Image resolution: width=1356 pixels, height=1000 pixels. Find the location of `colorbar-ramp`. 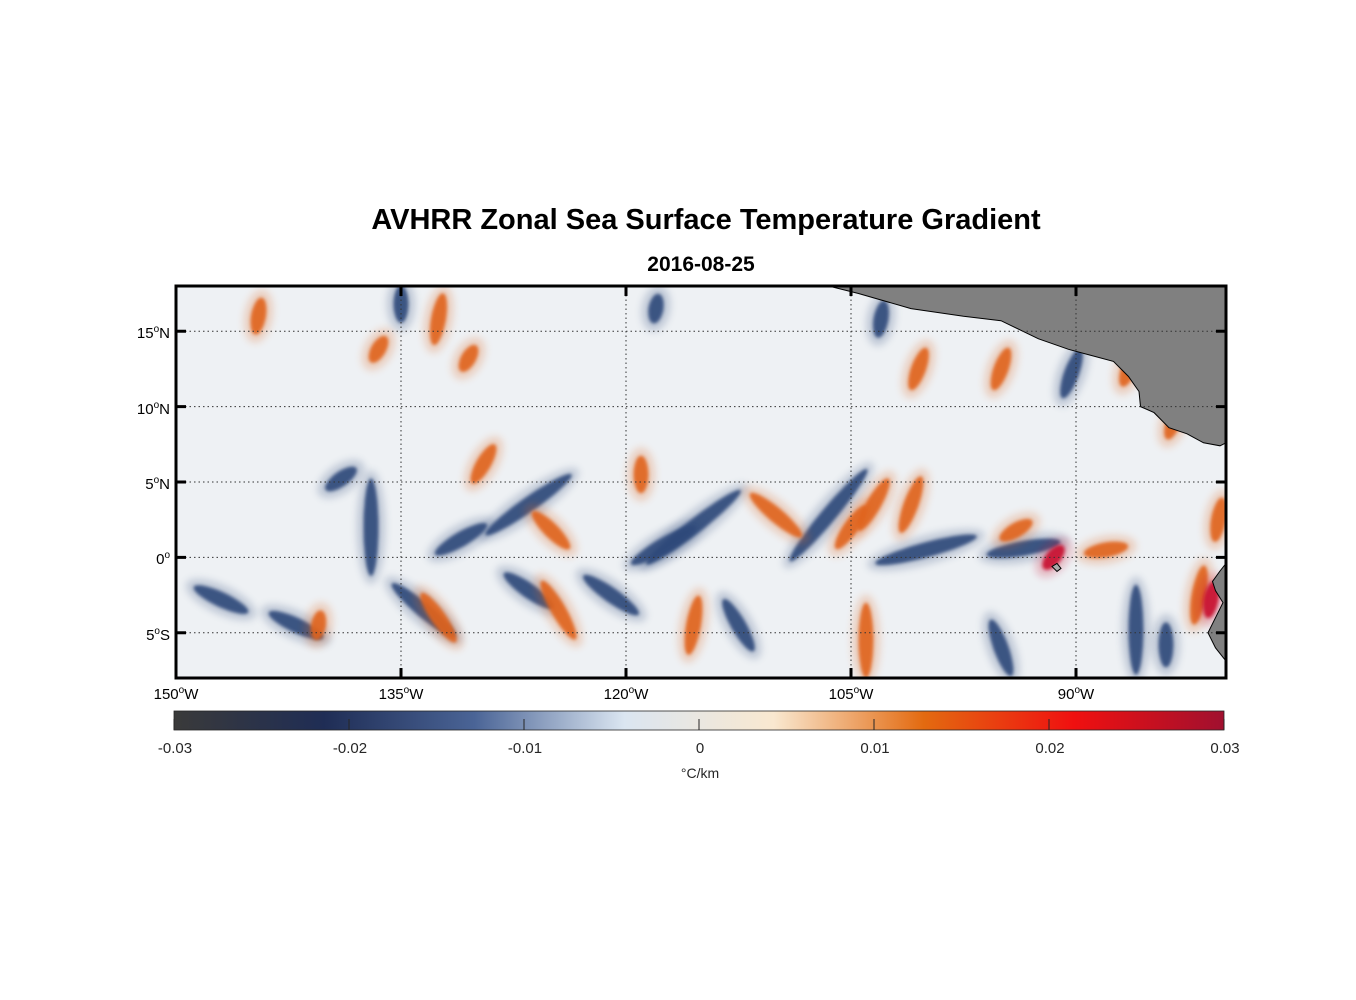

colorbar-ramp is located at coordinates (699, 720).